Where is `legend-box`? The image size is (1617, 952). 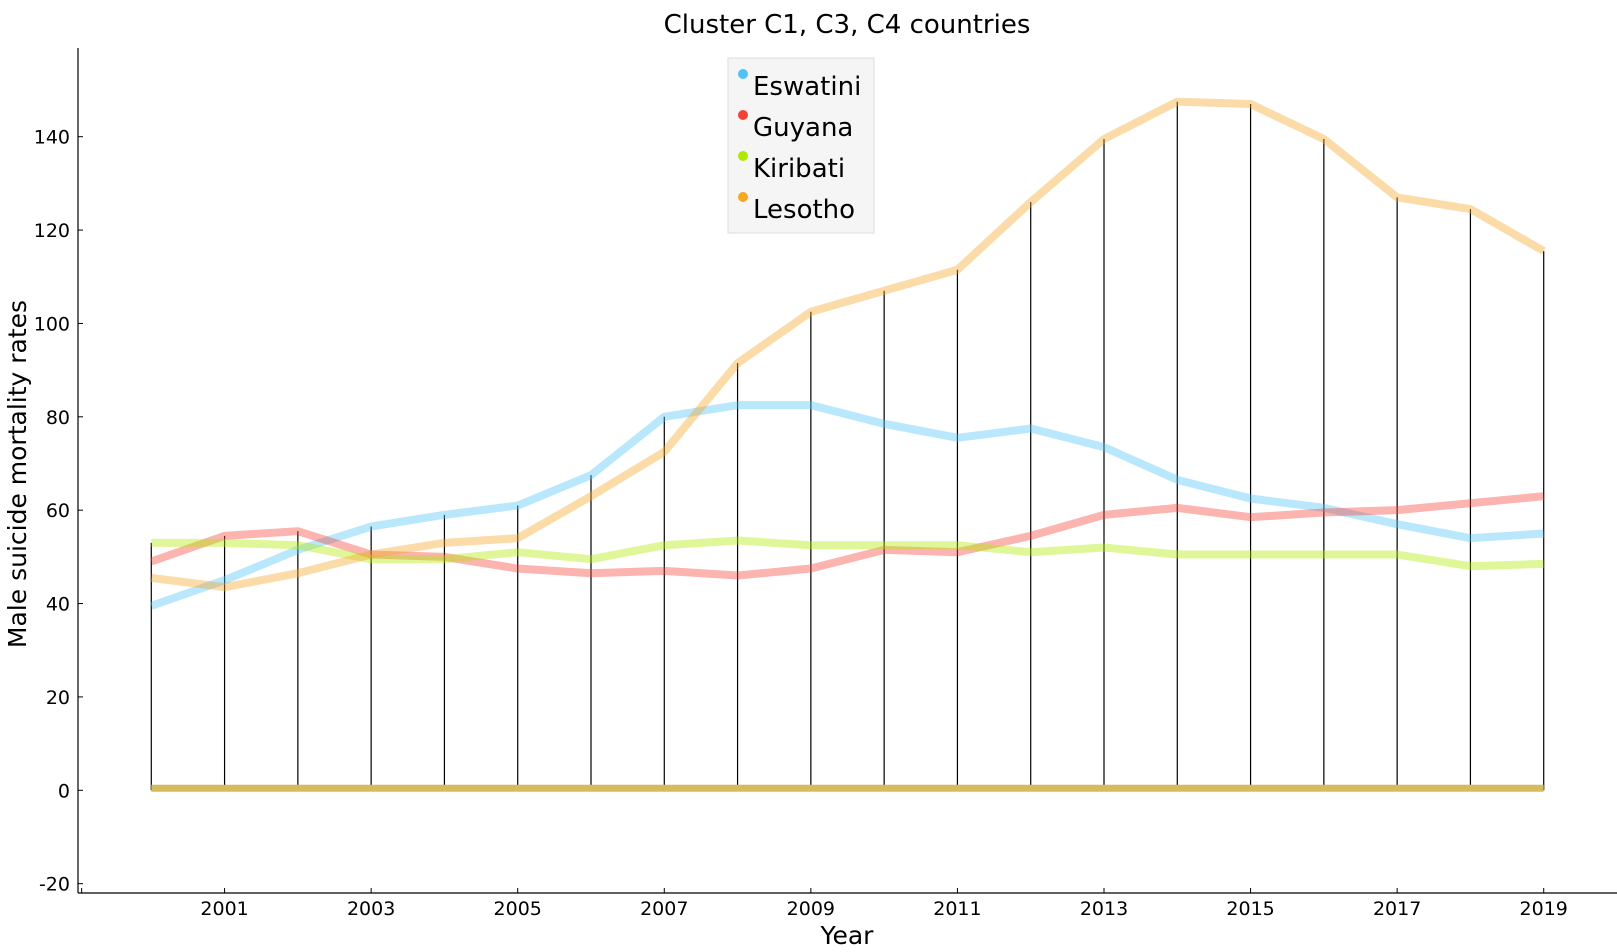
legend-box is located at coordinates (801, 145).